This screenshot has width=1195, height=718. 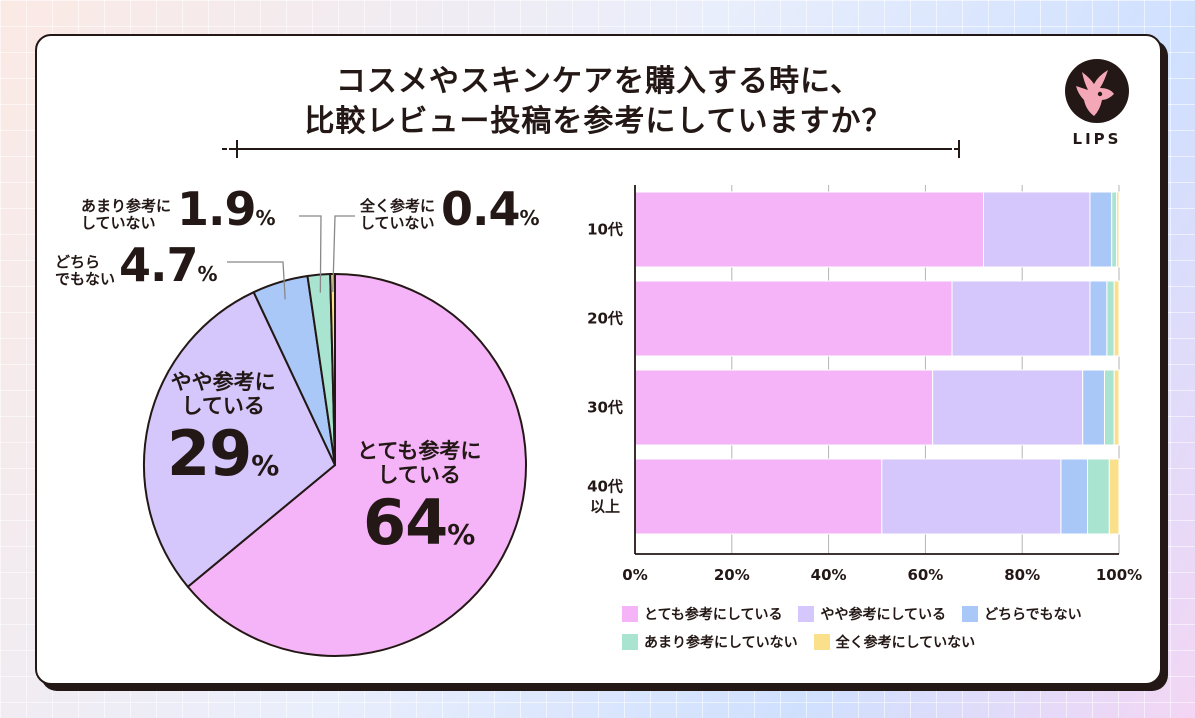 What do you see at coordinates (85, 278) in the screenshot?
I see `label-neither-line-2: でもない` at bounding box center [85, 278].